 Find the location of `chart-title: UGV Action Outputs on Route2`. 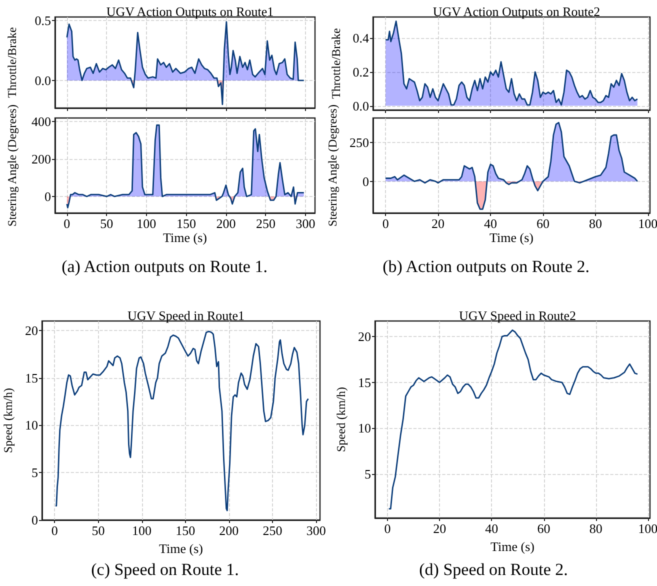

chart-title: UGV Action Outputs on Route2 is located at coordinates (516, 11).